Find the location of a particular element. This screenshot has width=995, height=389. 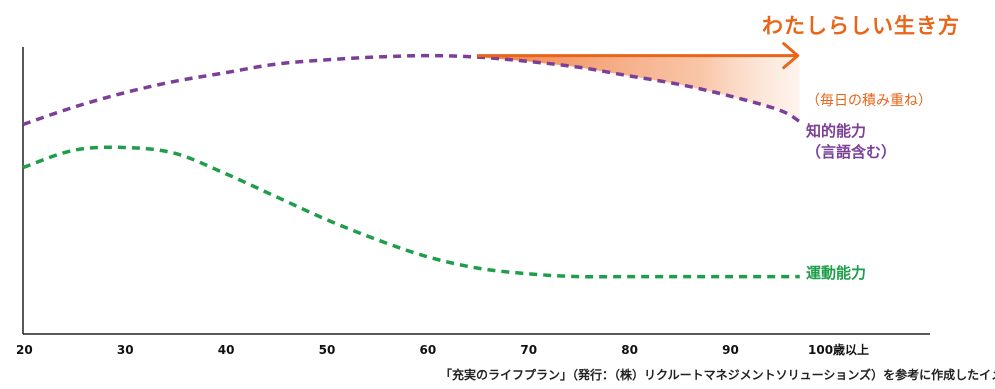

intellectual-ability-sublabel: （言語含む） is located at coordinates (851, 152).